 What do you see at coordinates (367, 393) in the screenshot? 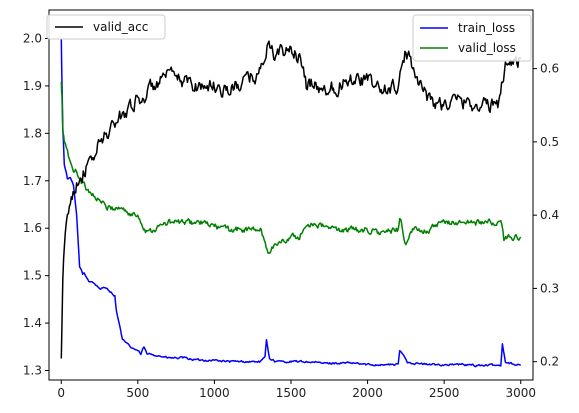
I see `x-tick-label: 2000` at bounding box center [367, 393].